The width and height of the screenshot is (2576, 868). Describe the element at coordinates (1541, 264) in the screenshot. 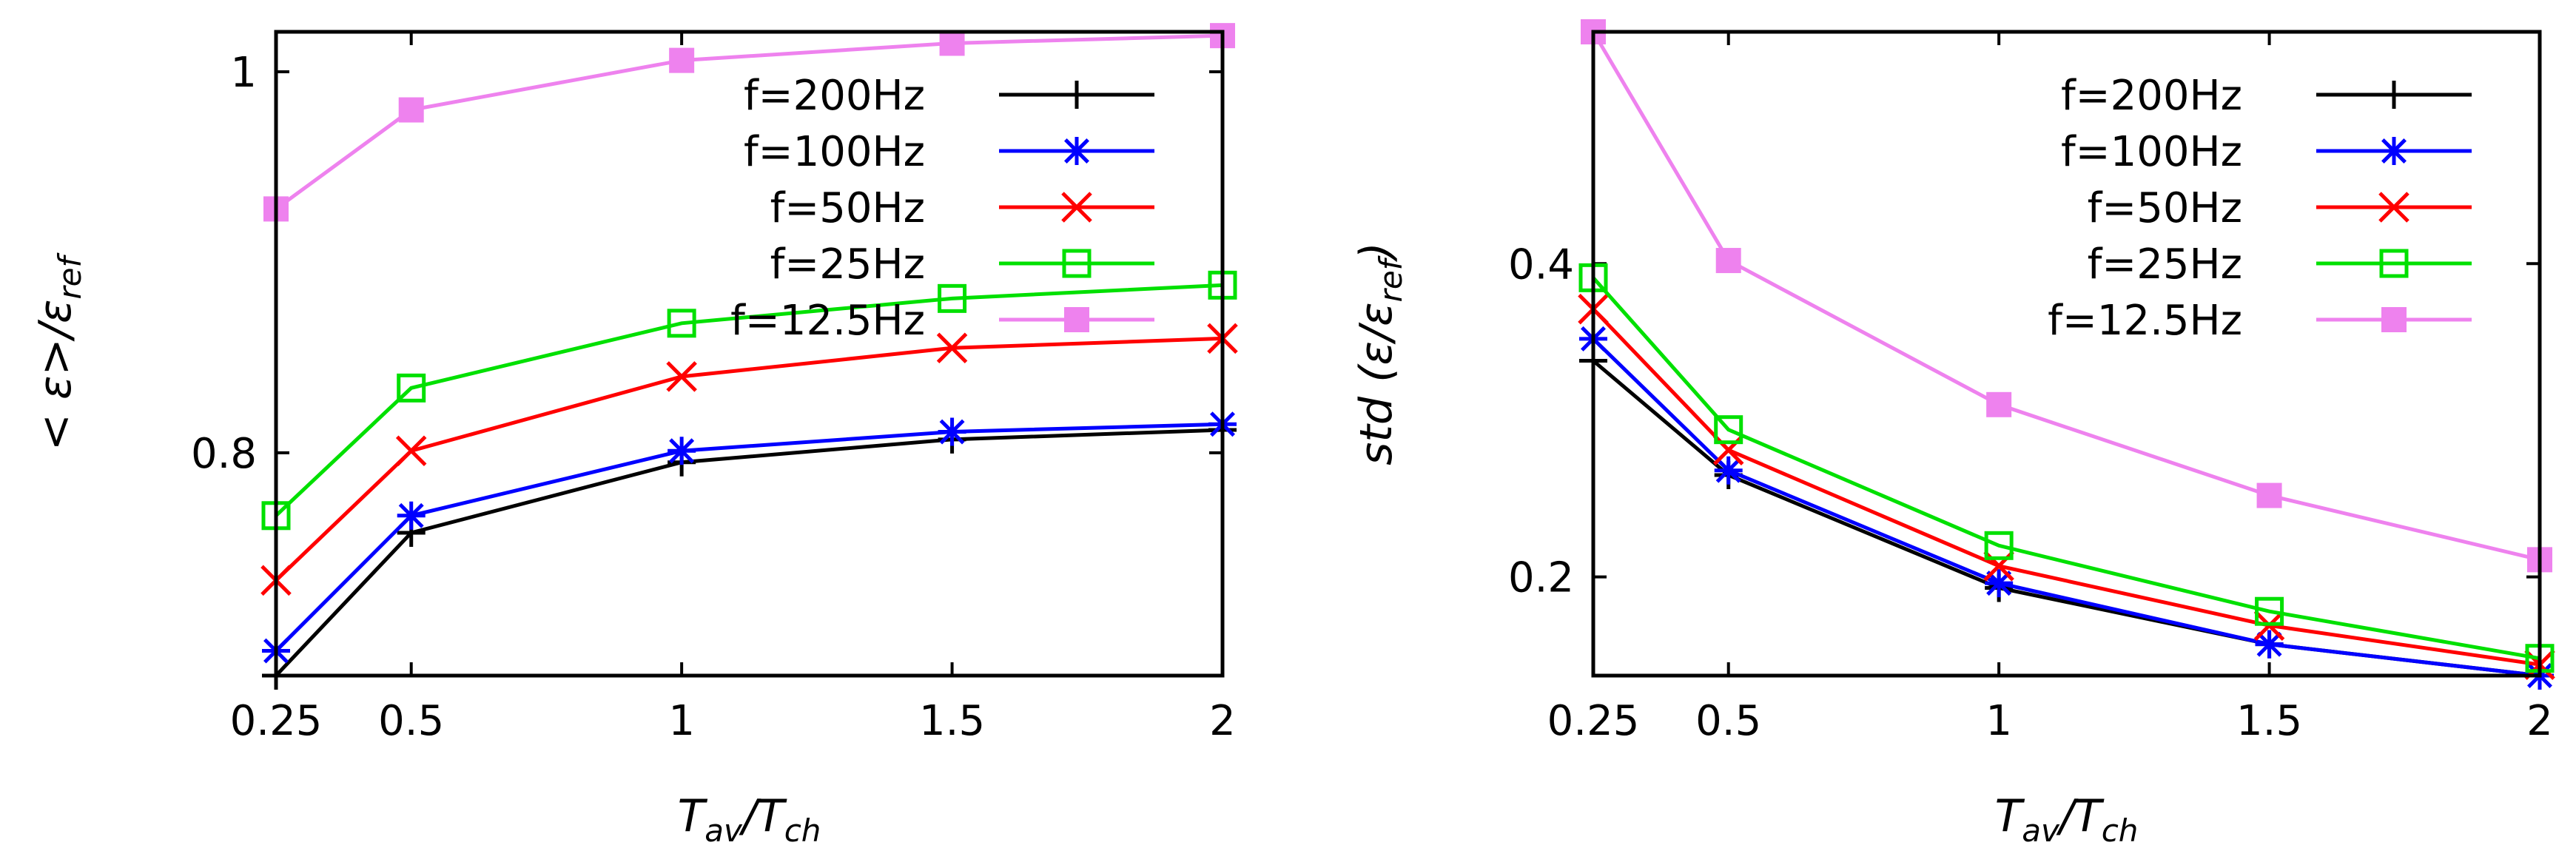

I see `y-tick-label: 0.4` at that location.